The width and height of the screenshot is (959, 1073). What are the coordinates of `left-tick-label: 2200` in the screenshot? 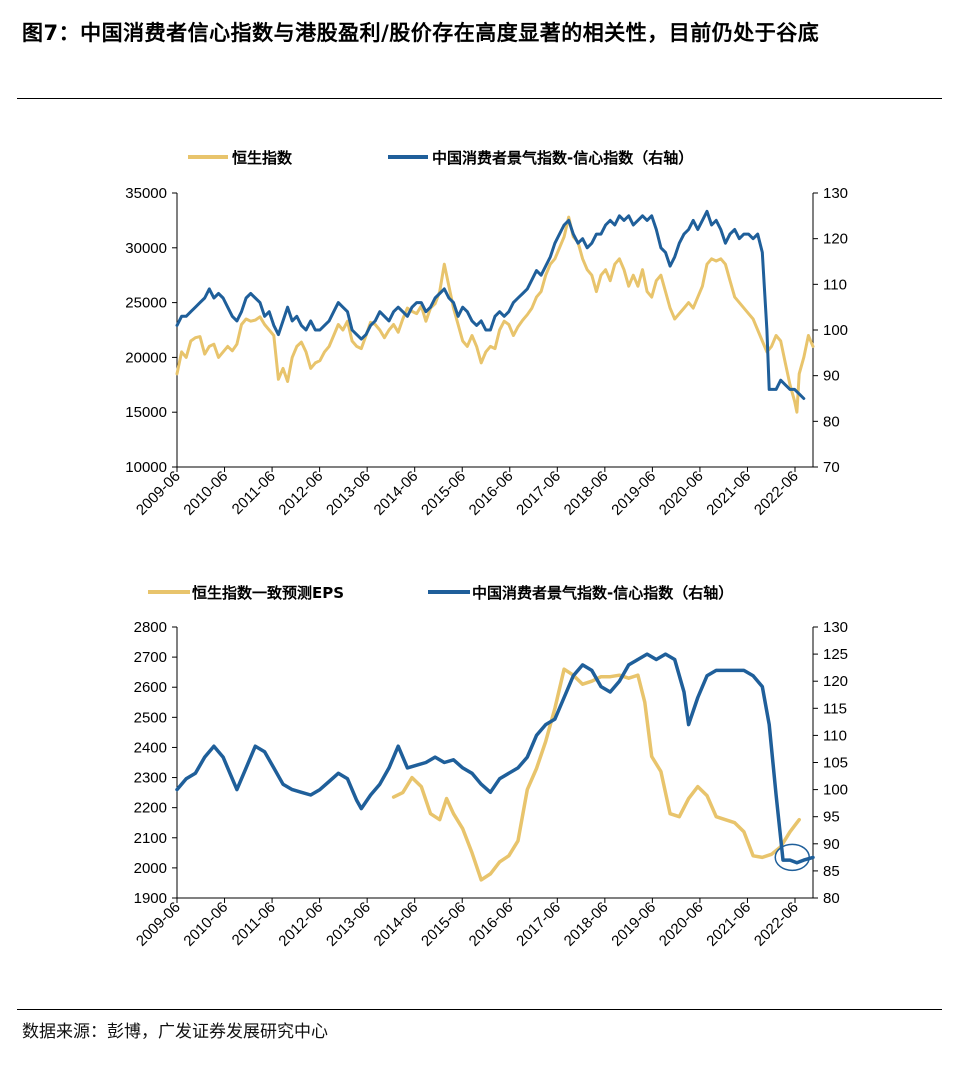 It's located at (150, 808).